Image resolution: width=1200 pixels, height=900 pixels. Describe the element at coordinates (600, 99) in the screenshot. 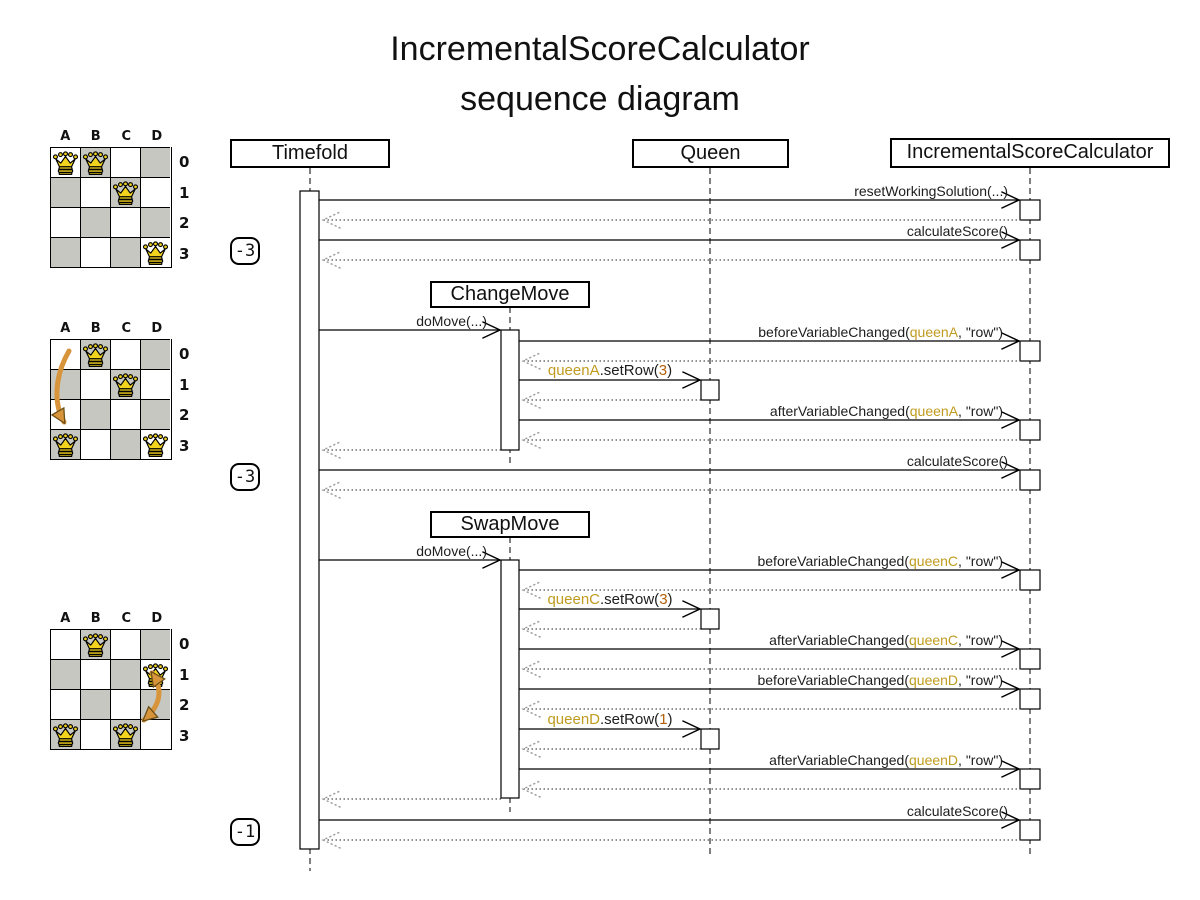

I see `diagram-title-line2: sequence diagram` at that location.